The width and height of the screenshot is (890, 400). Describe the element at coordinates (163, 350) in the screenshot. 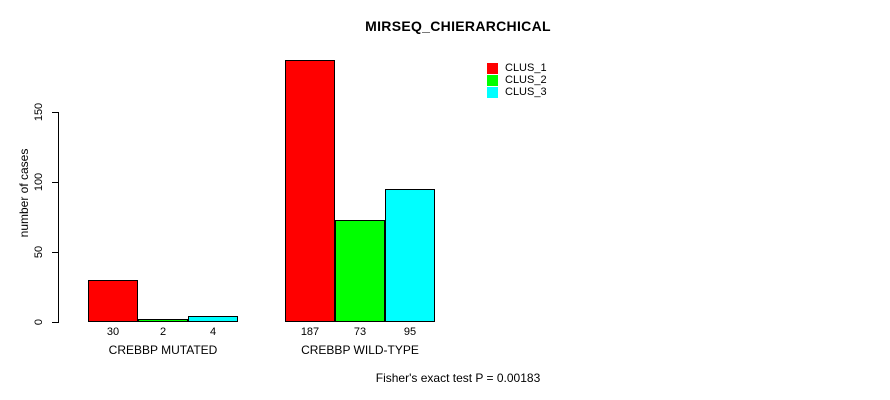

I see `category-label: CREBBP MUTATED` at that location.